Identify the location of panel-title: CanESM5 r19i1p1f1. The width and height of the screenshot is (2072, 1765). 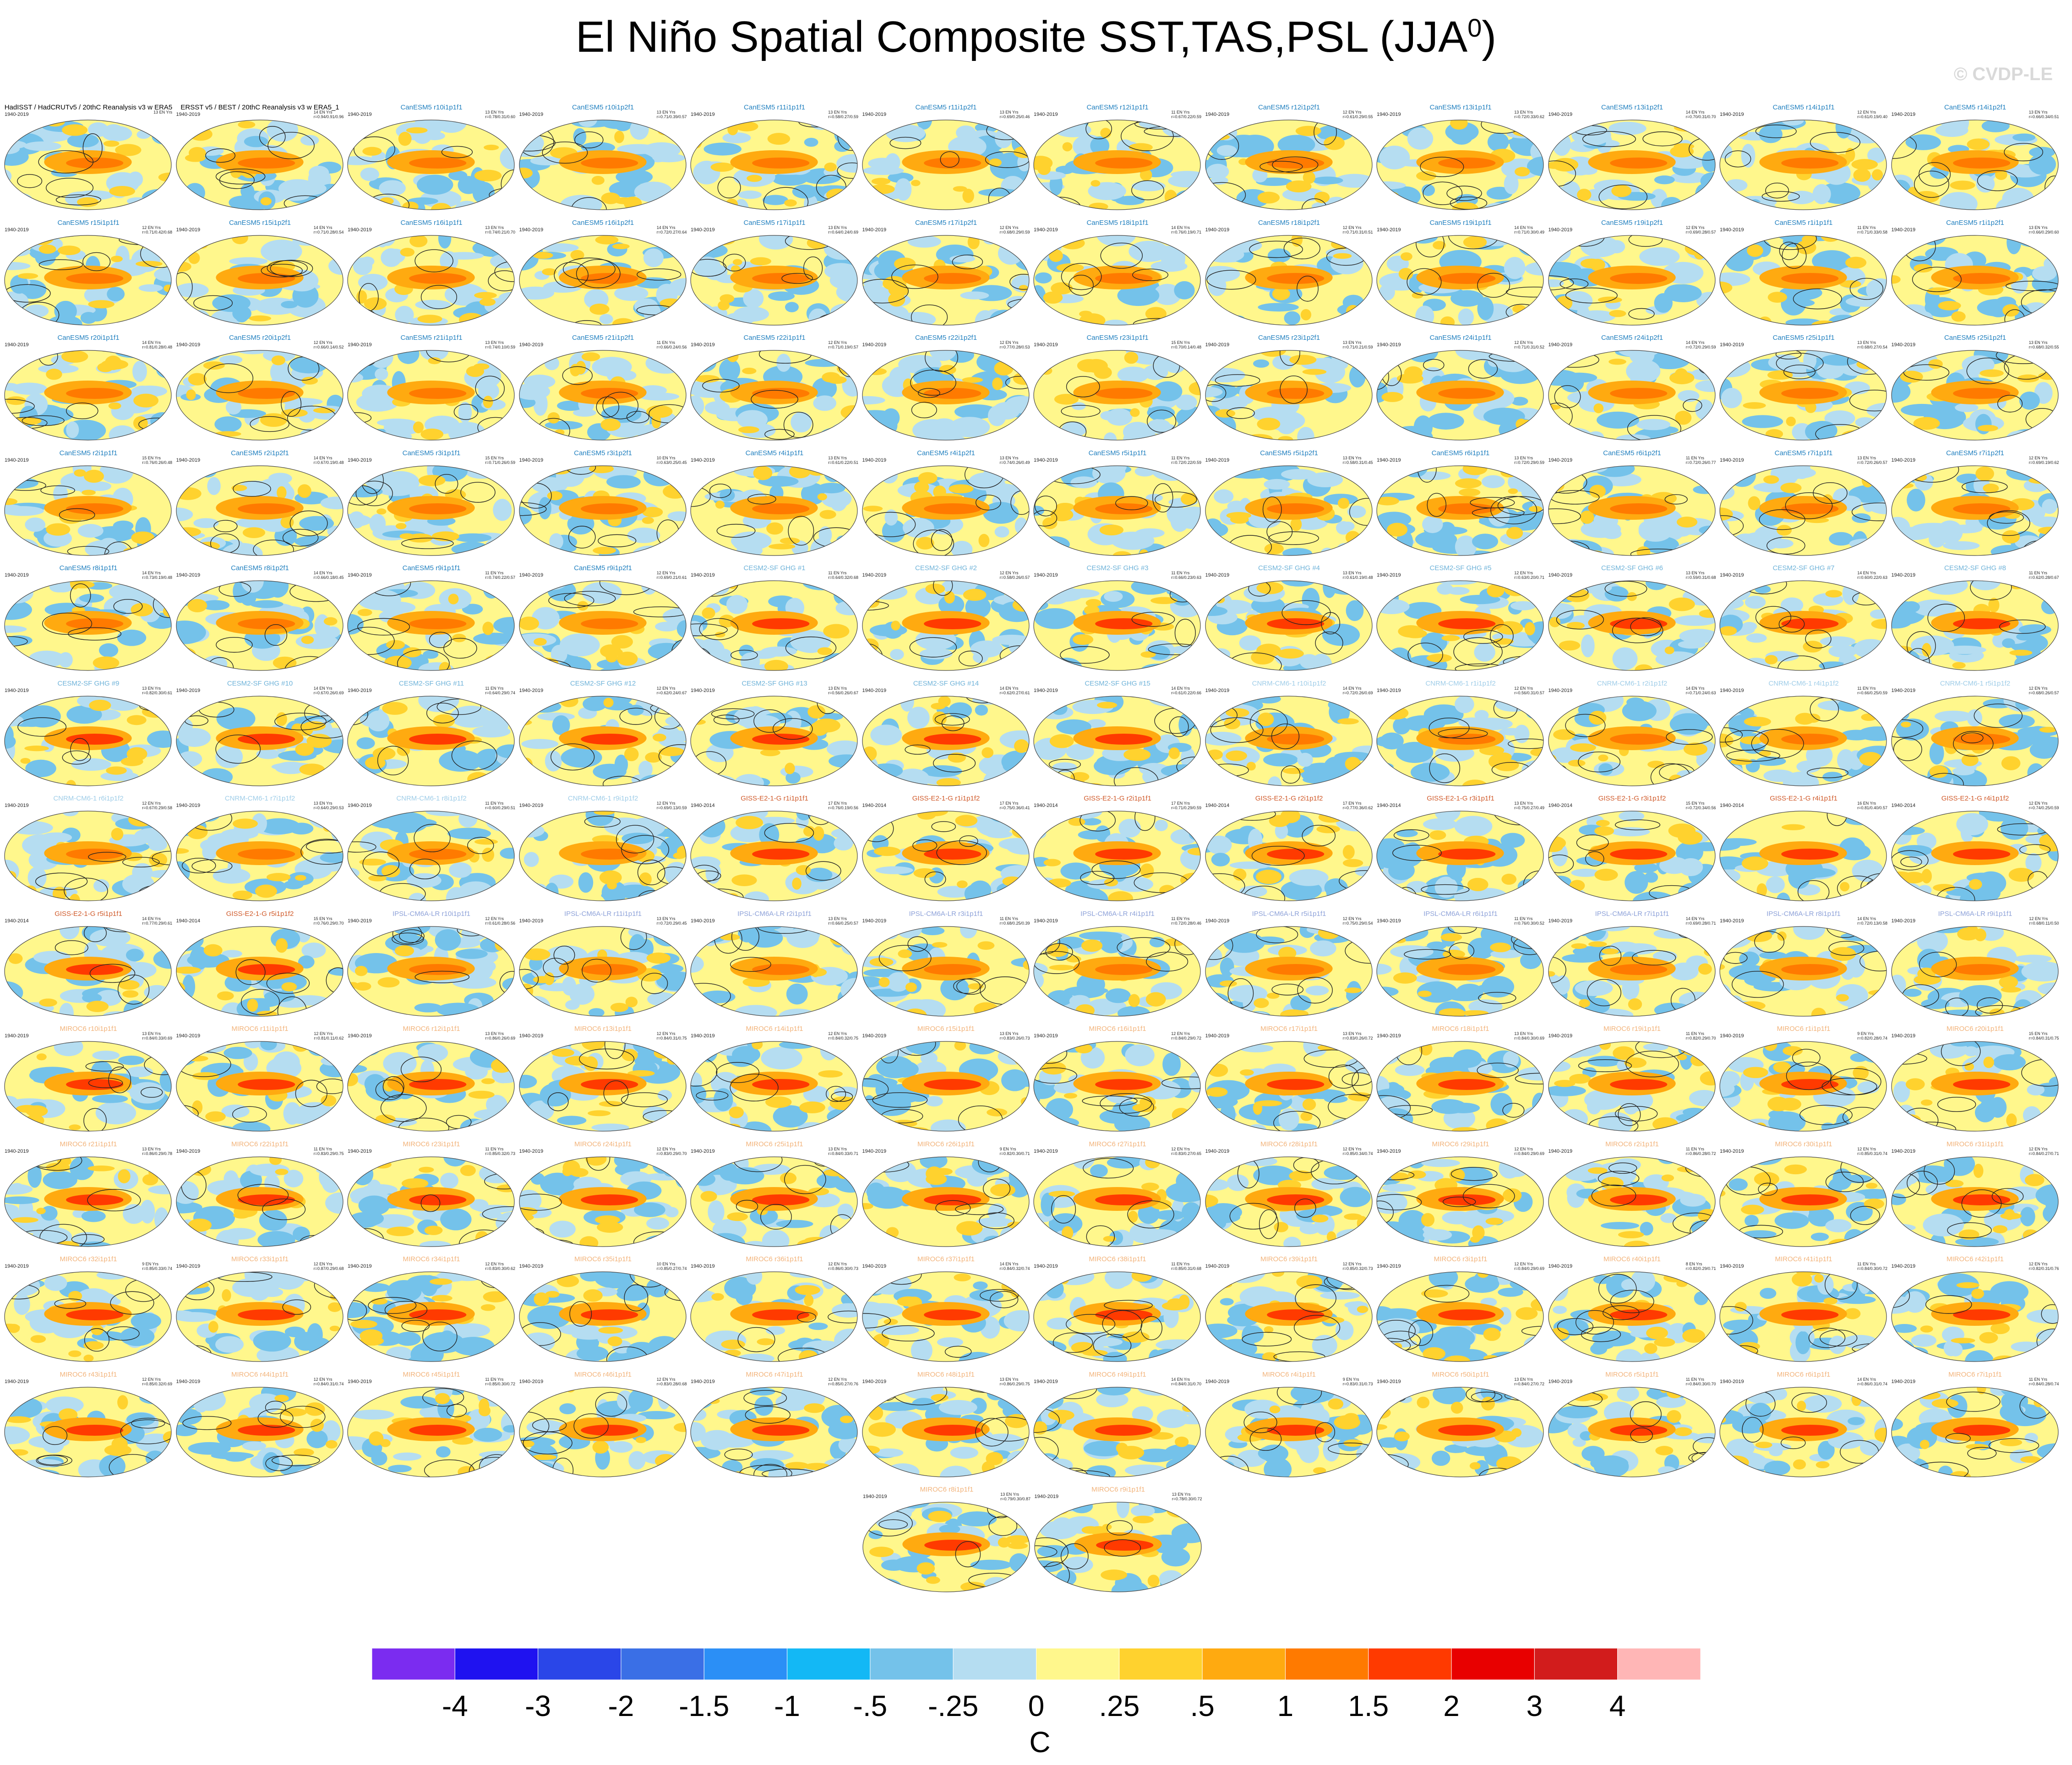
(1461, 222).